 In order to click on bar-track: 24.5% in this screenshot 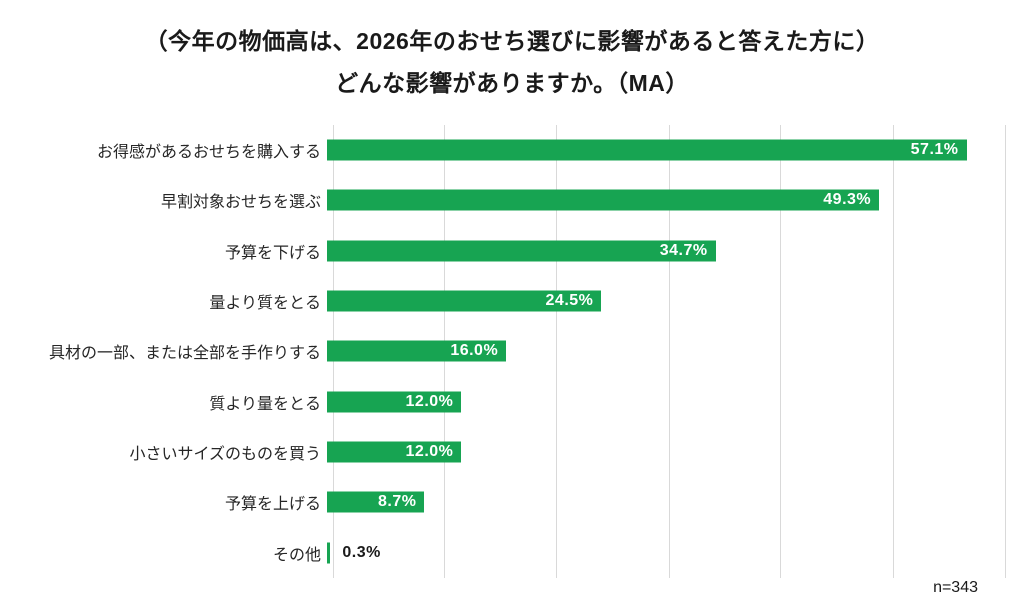, I will do `click(663, 301)`.